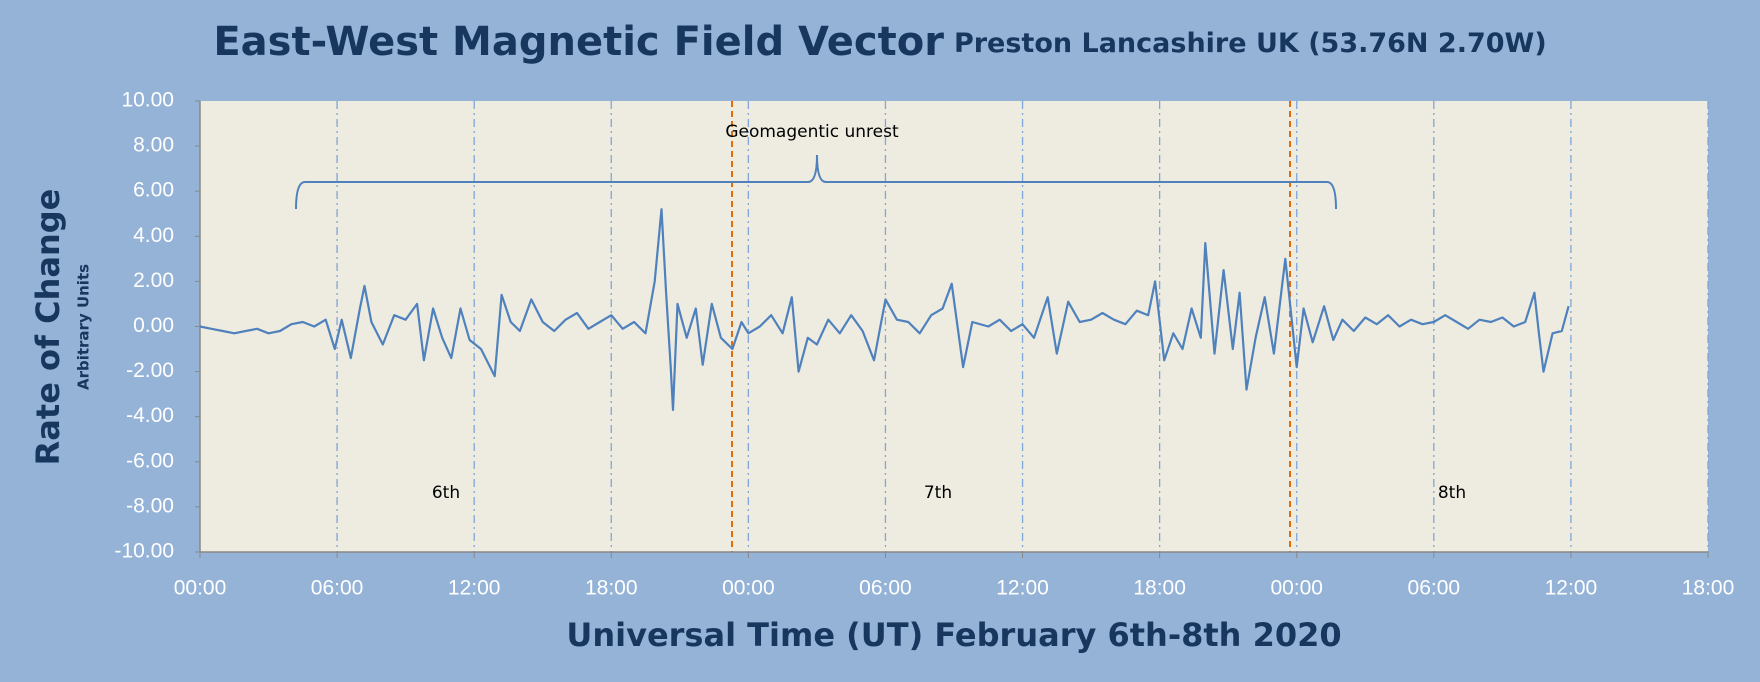  What do you see at coordinates (1452, 493) in the screenshot?
I see `day-label: 8th` at bounding box center [1452, 493].